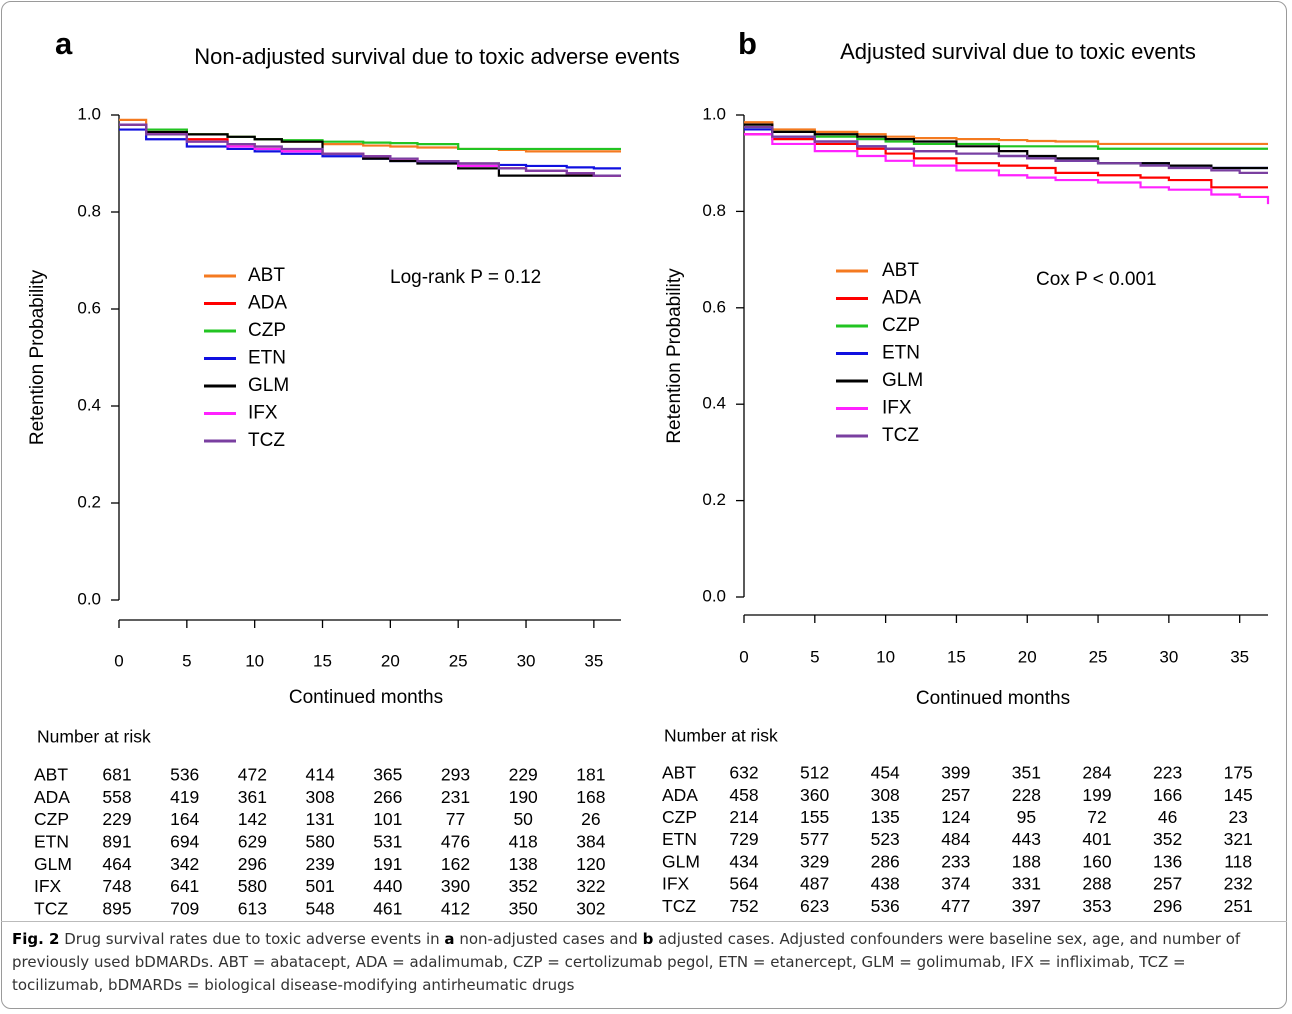  I want to click on caption-text: b, so click(648, 939).